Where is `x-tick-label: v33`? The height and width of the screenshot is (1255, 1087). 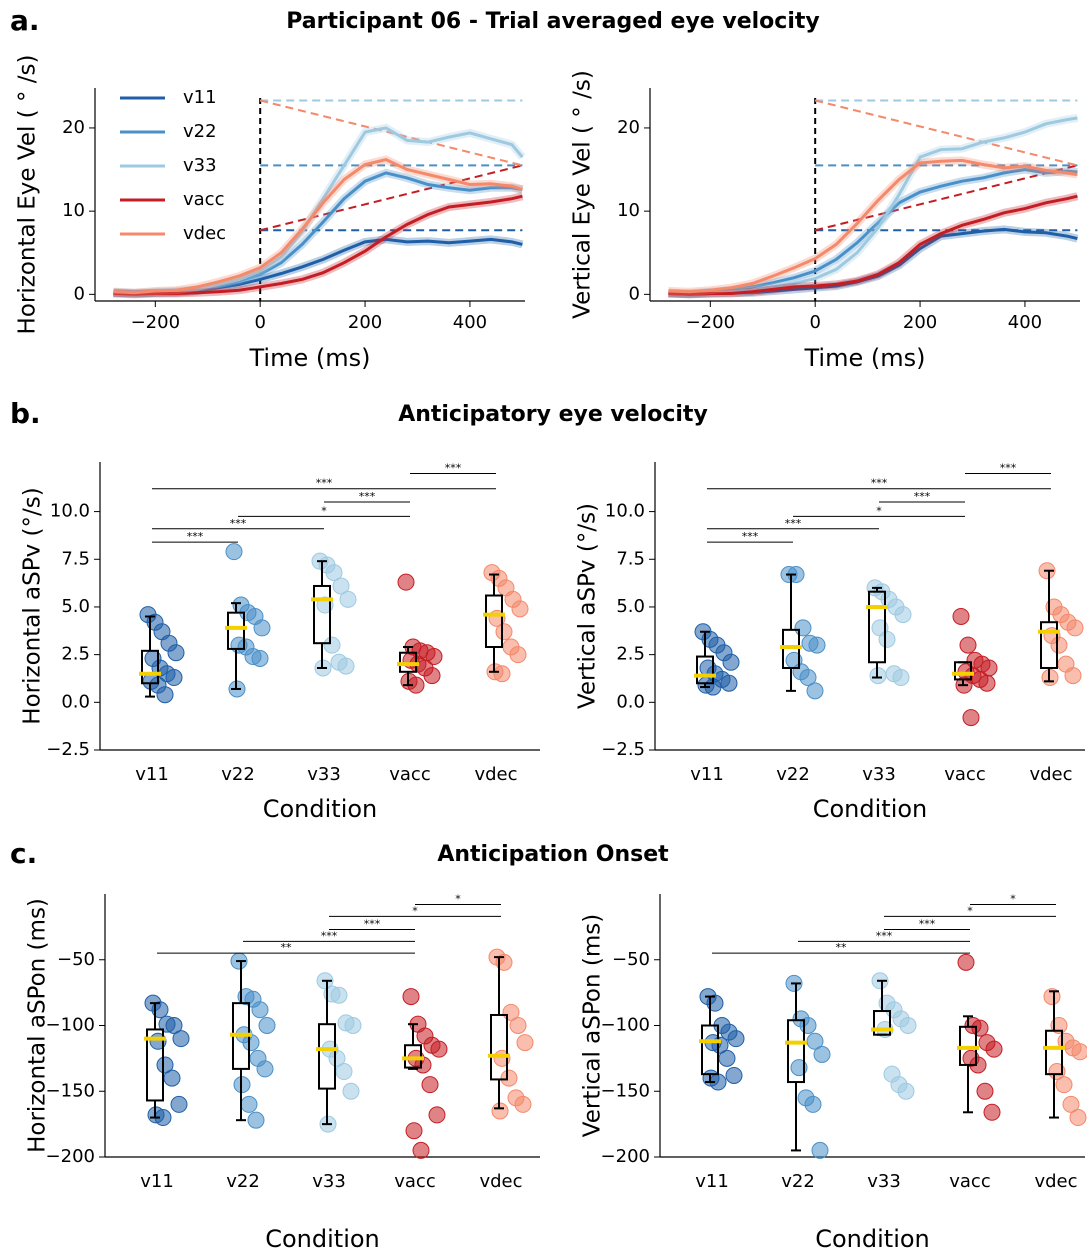 x-tick-label: v33 is located at coordinates (879, 774).